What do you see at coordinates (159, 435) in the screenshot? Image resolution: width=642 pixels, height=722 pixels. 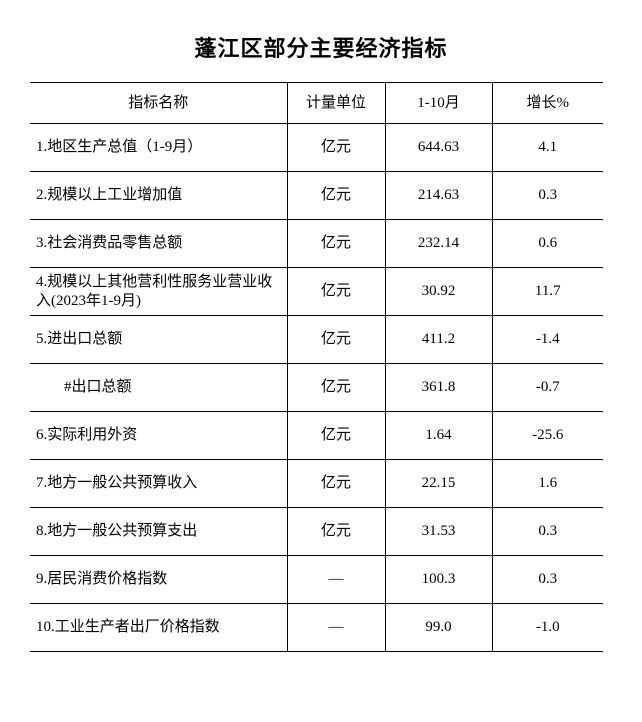 I see `indicator-name-cell: 6.实际利用外资` at bounding box center [159, 435].